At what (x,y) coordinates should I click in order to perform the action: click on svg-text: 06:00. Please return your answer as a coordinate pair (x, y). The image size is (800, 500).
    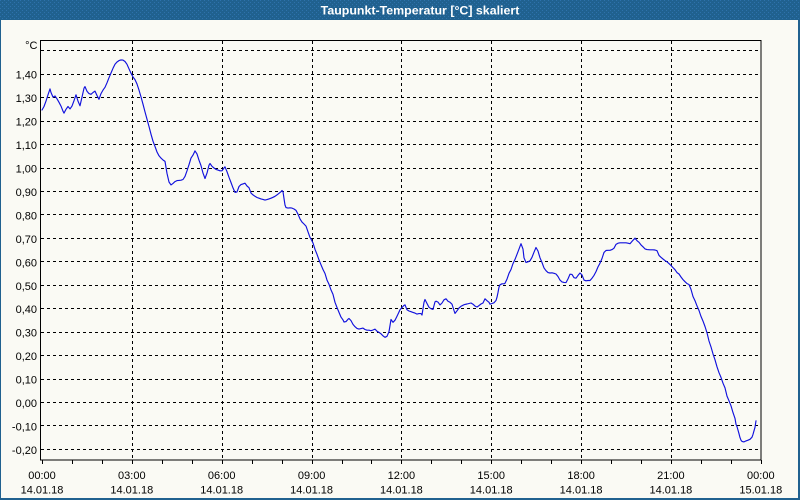
    Looking at the image, I should click on (222, 476).